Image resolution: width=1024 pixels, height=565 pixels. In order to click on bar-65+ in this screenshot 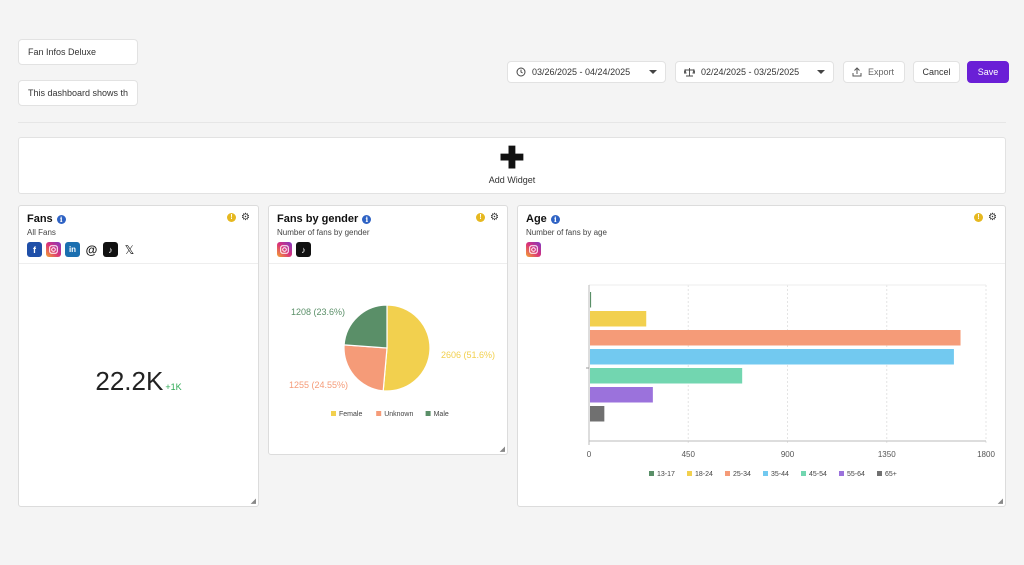, I will do `click(597, 414)`.